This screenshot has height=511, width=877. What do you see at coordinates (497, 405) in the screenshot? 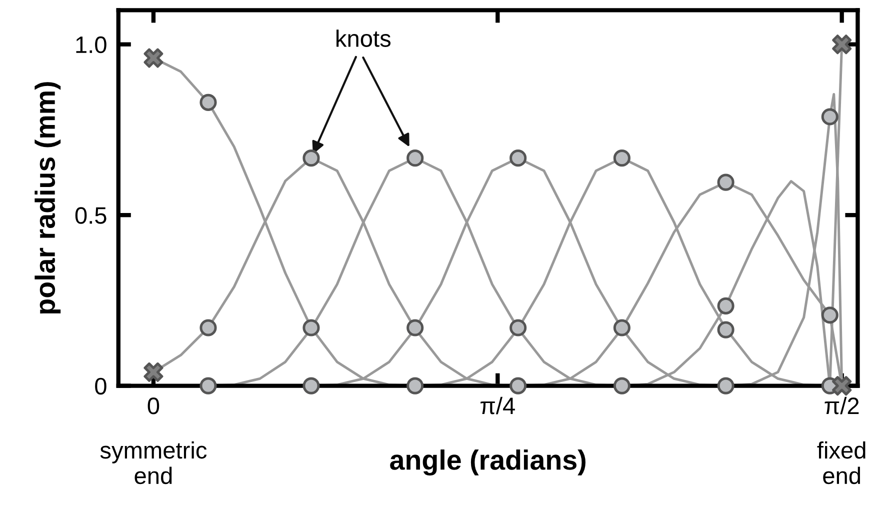
I see `x-tick-label: π/4` at bounding box center [497, 405].